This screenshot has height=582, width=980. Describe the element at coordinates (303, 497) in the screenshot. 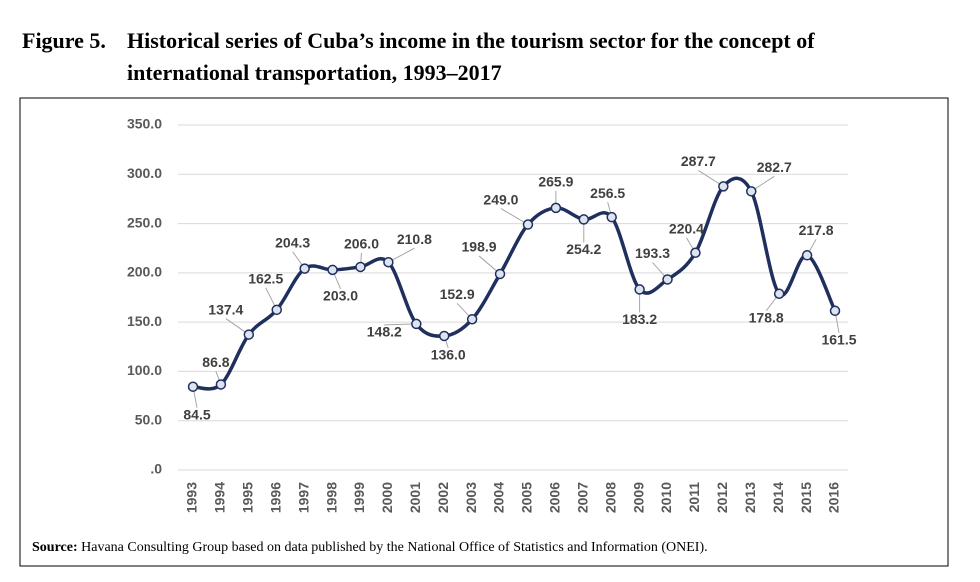

I see `x-tick-label: 1997` at that location.